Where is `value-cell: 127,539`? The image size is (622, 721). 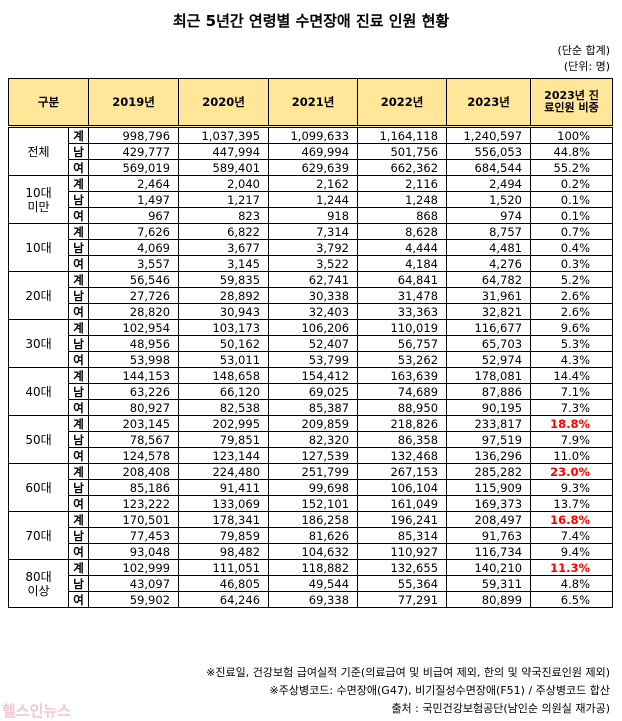
value-cell: 127,539 is located at coordinates (313, 455).